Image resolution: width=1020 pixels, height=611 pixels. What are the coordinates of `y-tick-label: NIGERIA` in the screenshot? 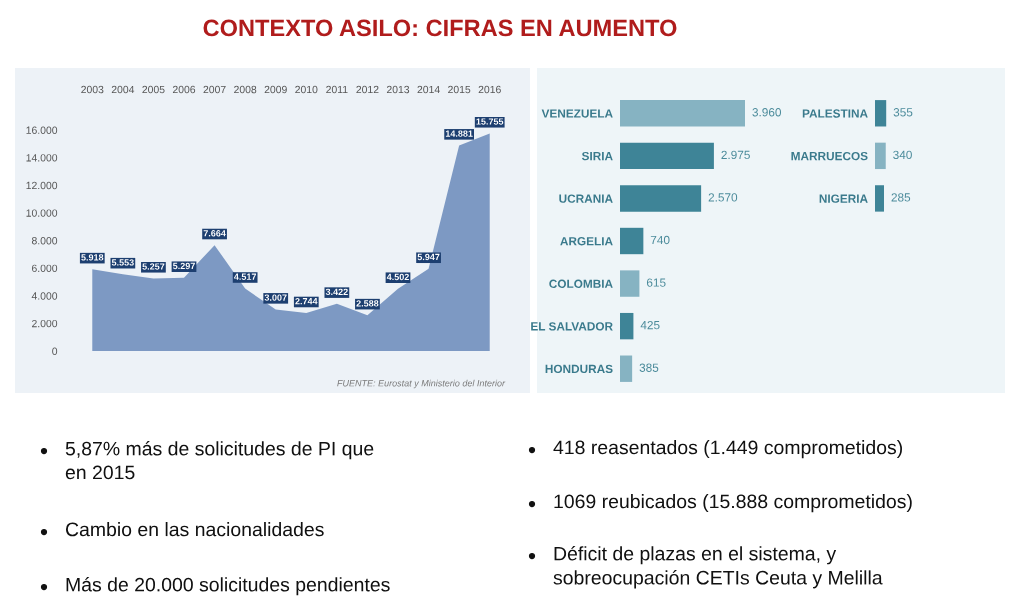 It's located at (843, 198).